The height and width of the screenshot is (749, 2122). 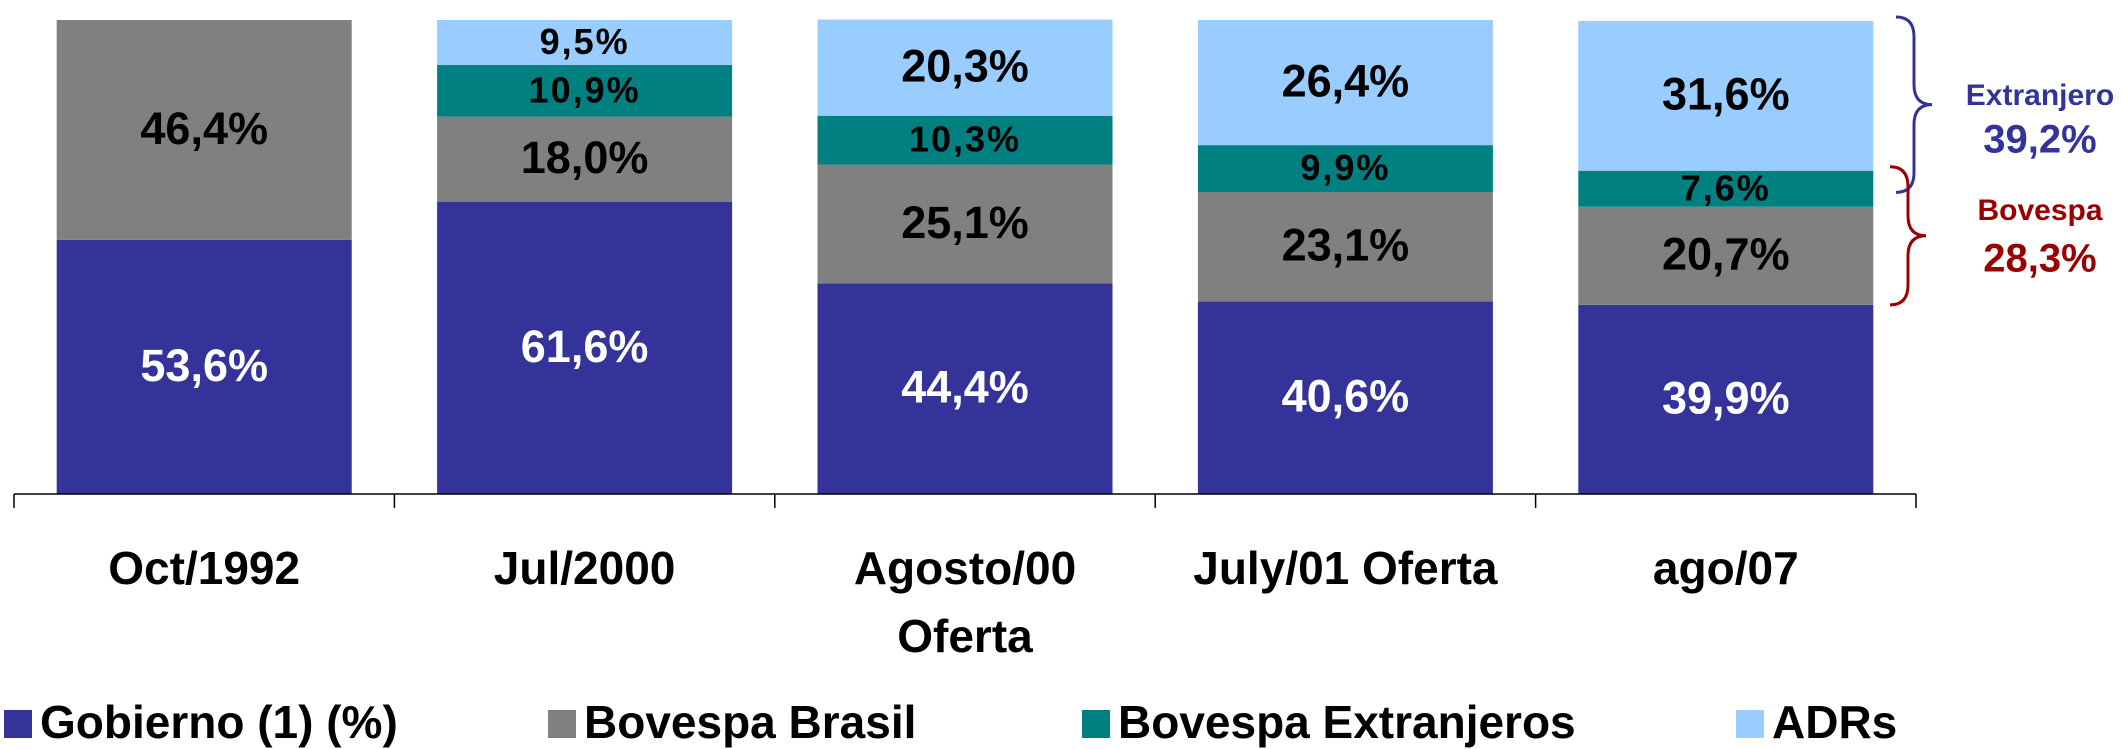 I want to click on legend-label: ADRs, so click(x=1834, y=722).